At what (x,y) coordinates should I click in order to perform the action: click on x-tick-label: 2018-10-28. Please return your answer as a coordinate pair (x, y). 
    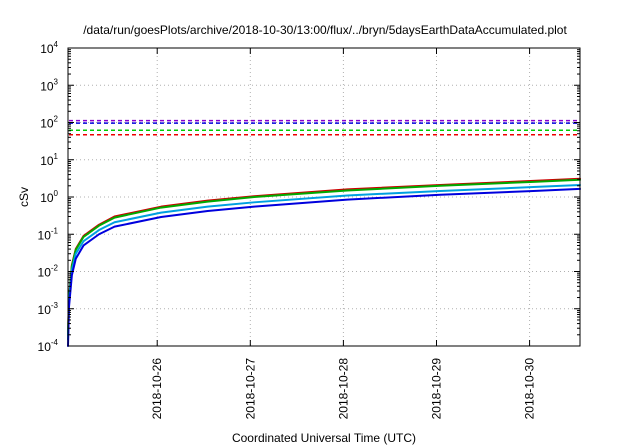
    Looking at the image, I should click on (343, 389).